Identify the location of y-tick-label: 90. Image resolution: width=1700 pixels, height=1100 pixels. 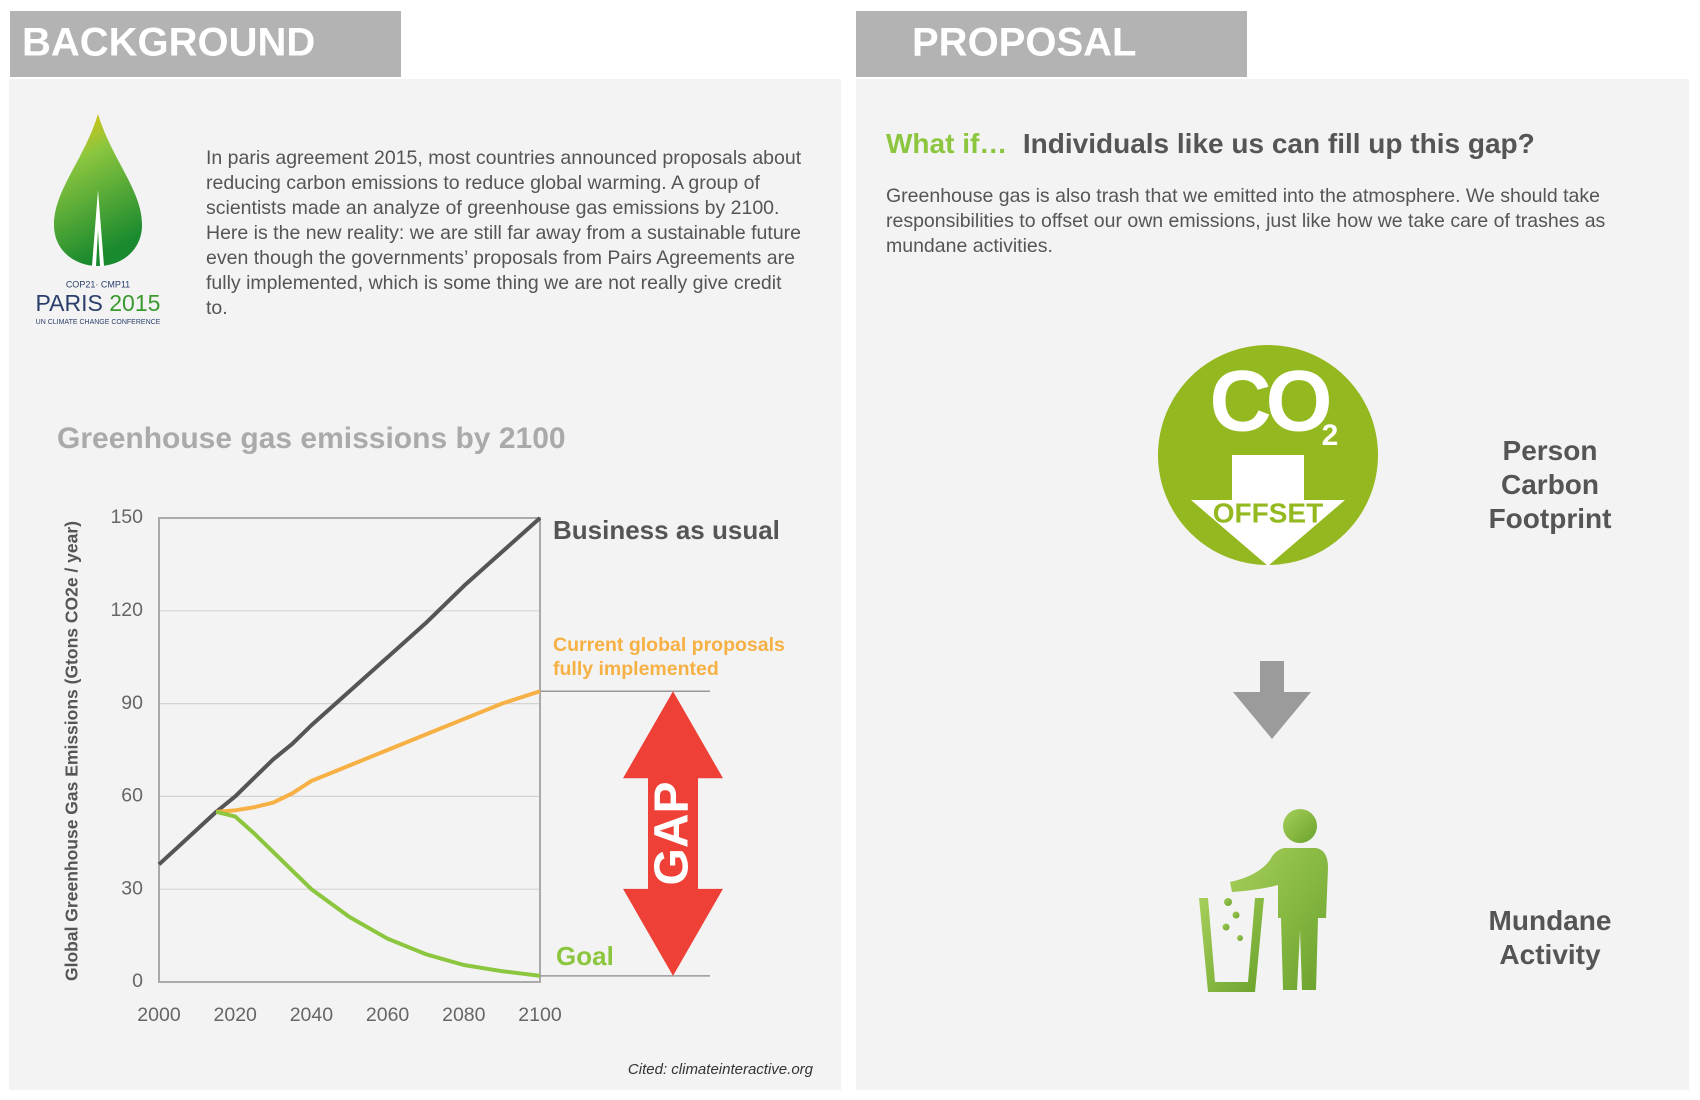
(132, 703).